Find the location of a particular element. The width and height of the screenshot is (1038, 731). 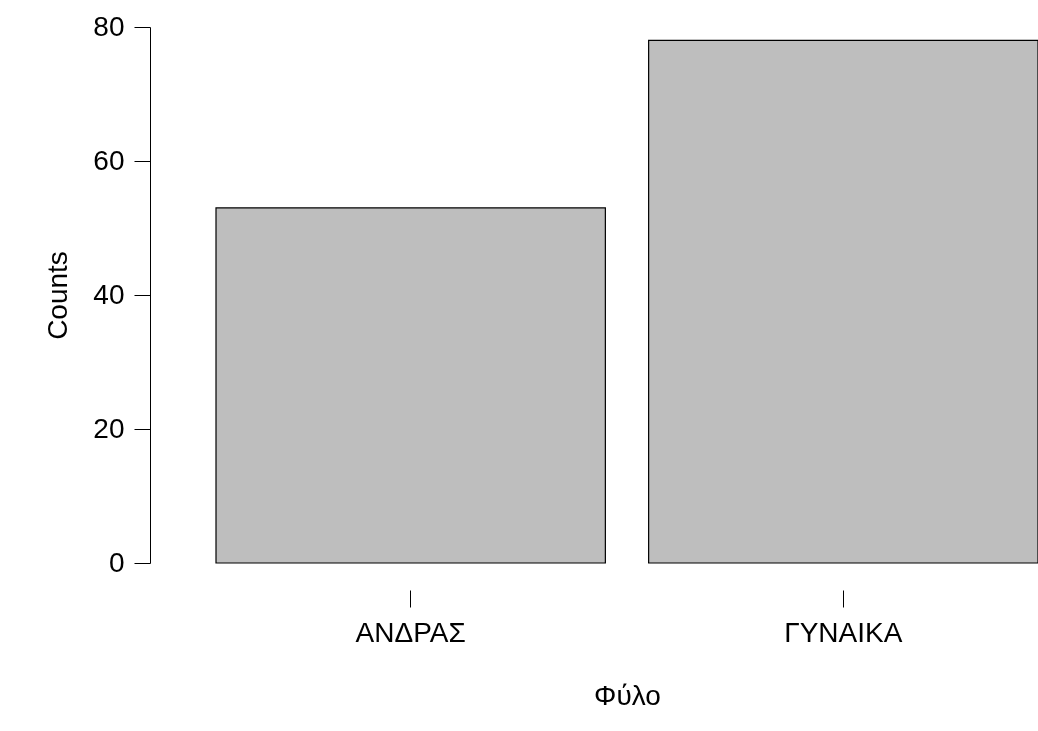

y-axis-title: Counts is located at coordinates (58, 295).